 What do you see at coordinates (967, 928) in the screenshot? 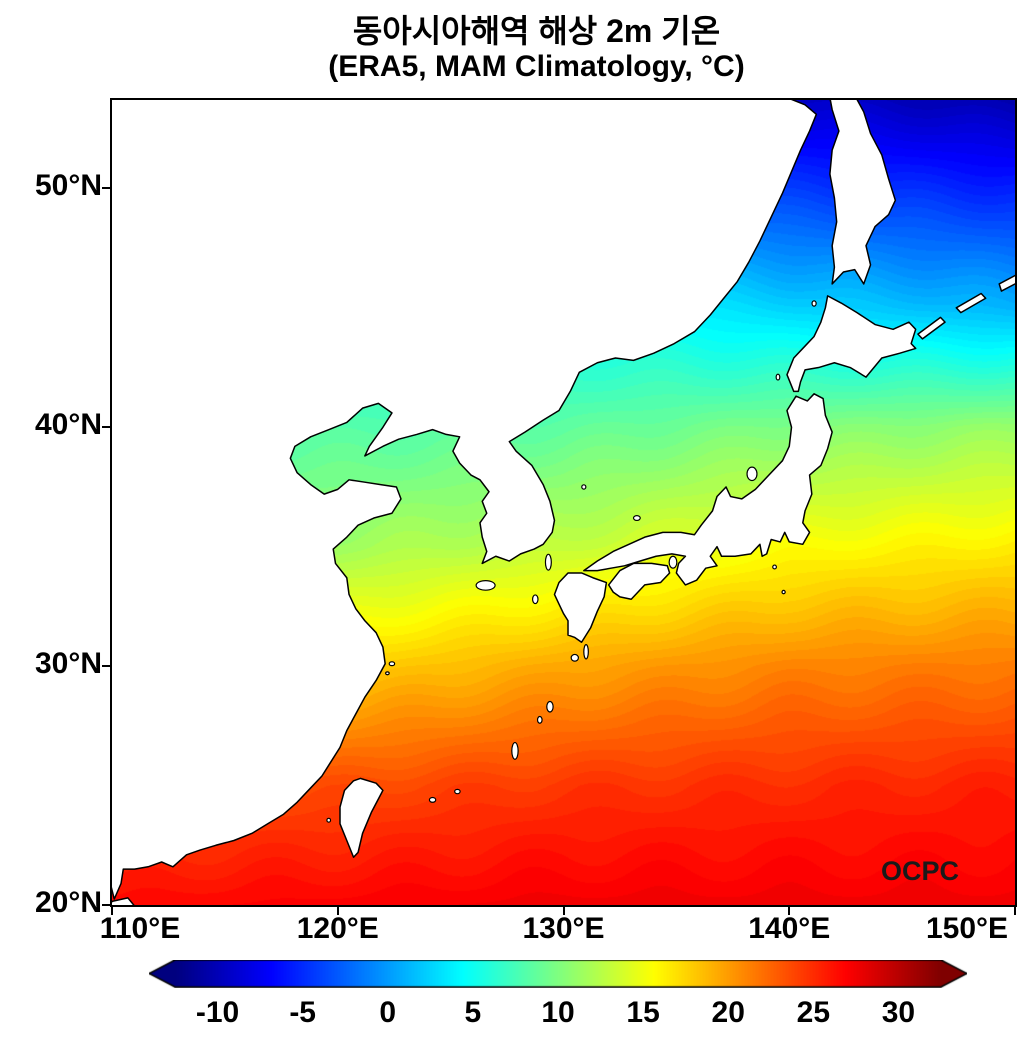
I see `x-tick-label: 150°E` at bounding box center [967, 928].